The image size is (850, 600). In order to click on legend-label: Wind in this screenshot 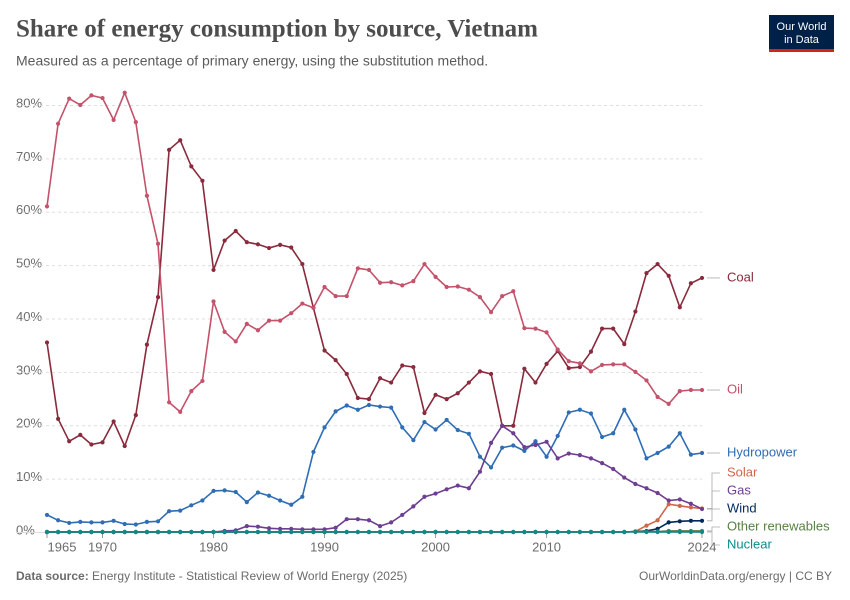, I will do `click(742, 507)`.